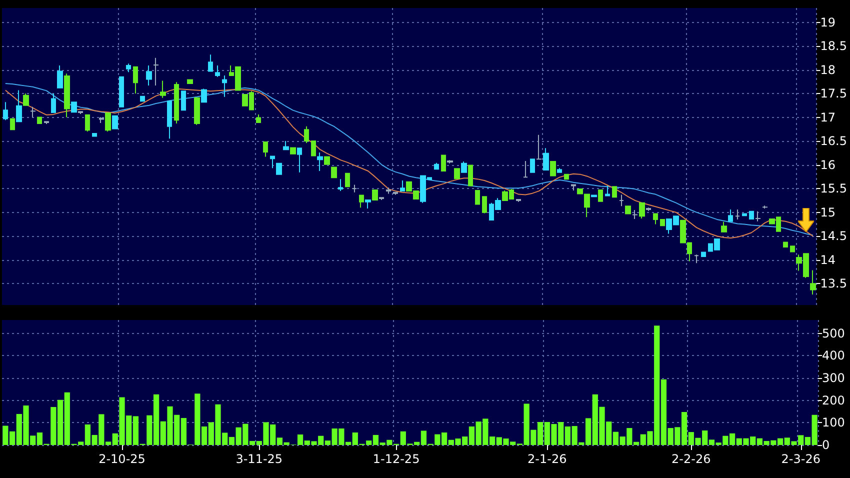 The image size is (850, 478). I want to click on y-tick-label: 200, so click(833, 400).